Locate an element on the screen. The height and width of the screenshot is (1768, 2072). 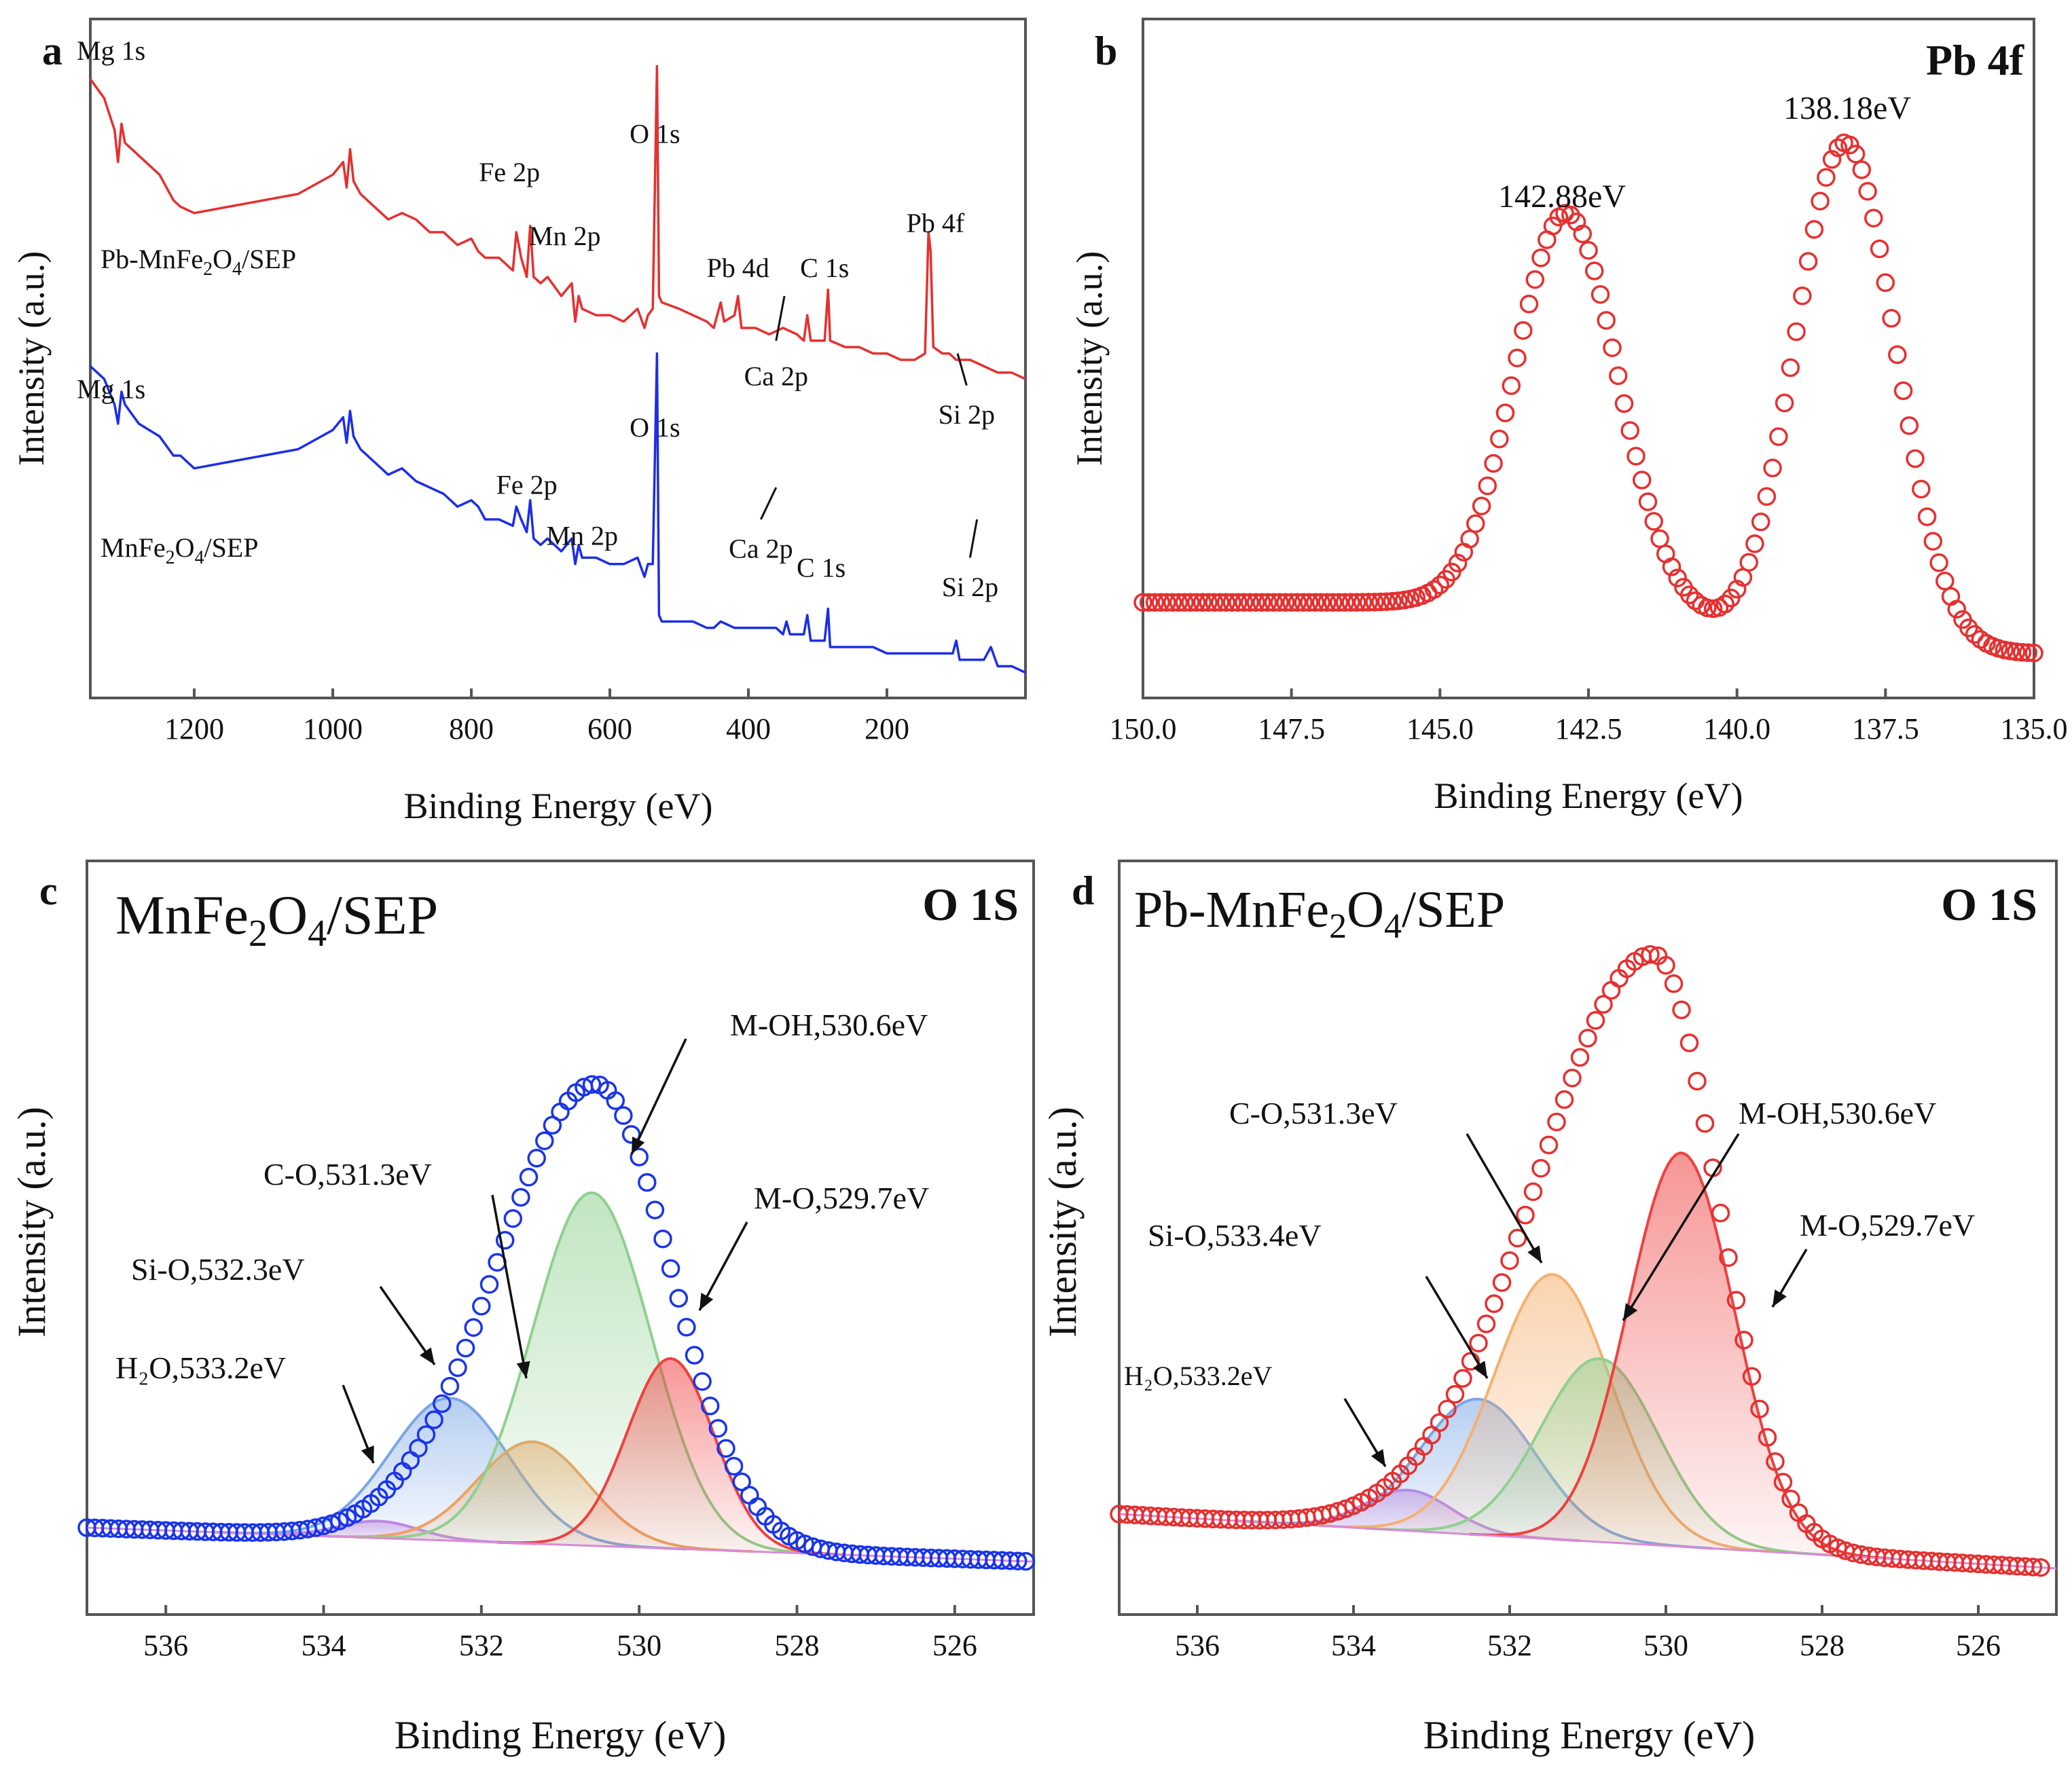
panel-c-xlabel: Binding Energy (eV) is located at coordinates (561, 1735).